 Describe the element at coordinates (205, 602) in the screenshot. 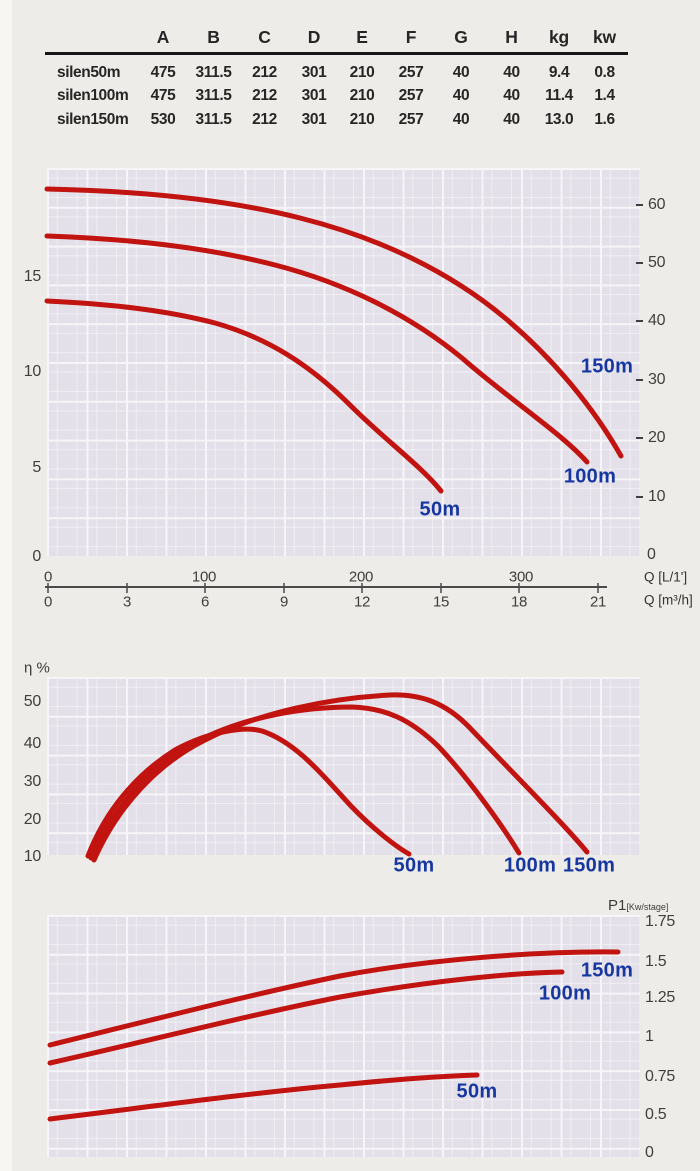

I see `head-x-tick-m3h: 6` at that location.